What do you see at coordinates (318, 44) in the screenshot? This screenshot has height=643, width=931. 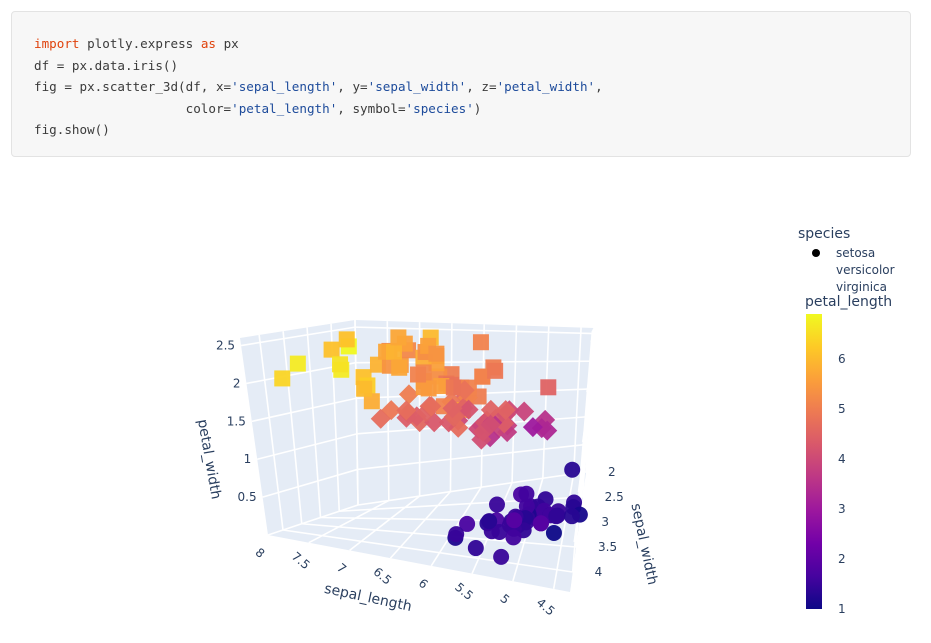 I see `code-line: import plotly.express as px` at bounding box center [318, 44].